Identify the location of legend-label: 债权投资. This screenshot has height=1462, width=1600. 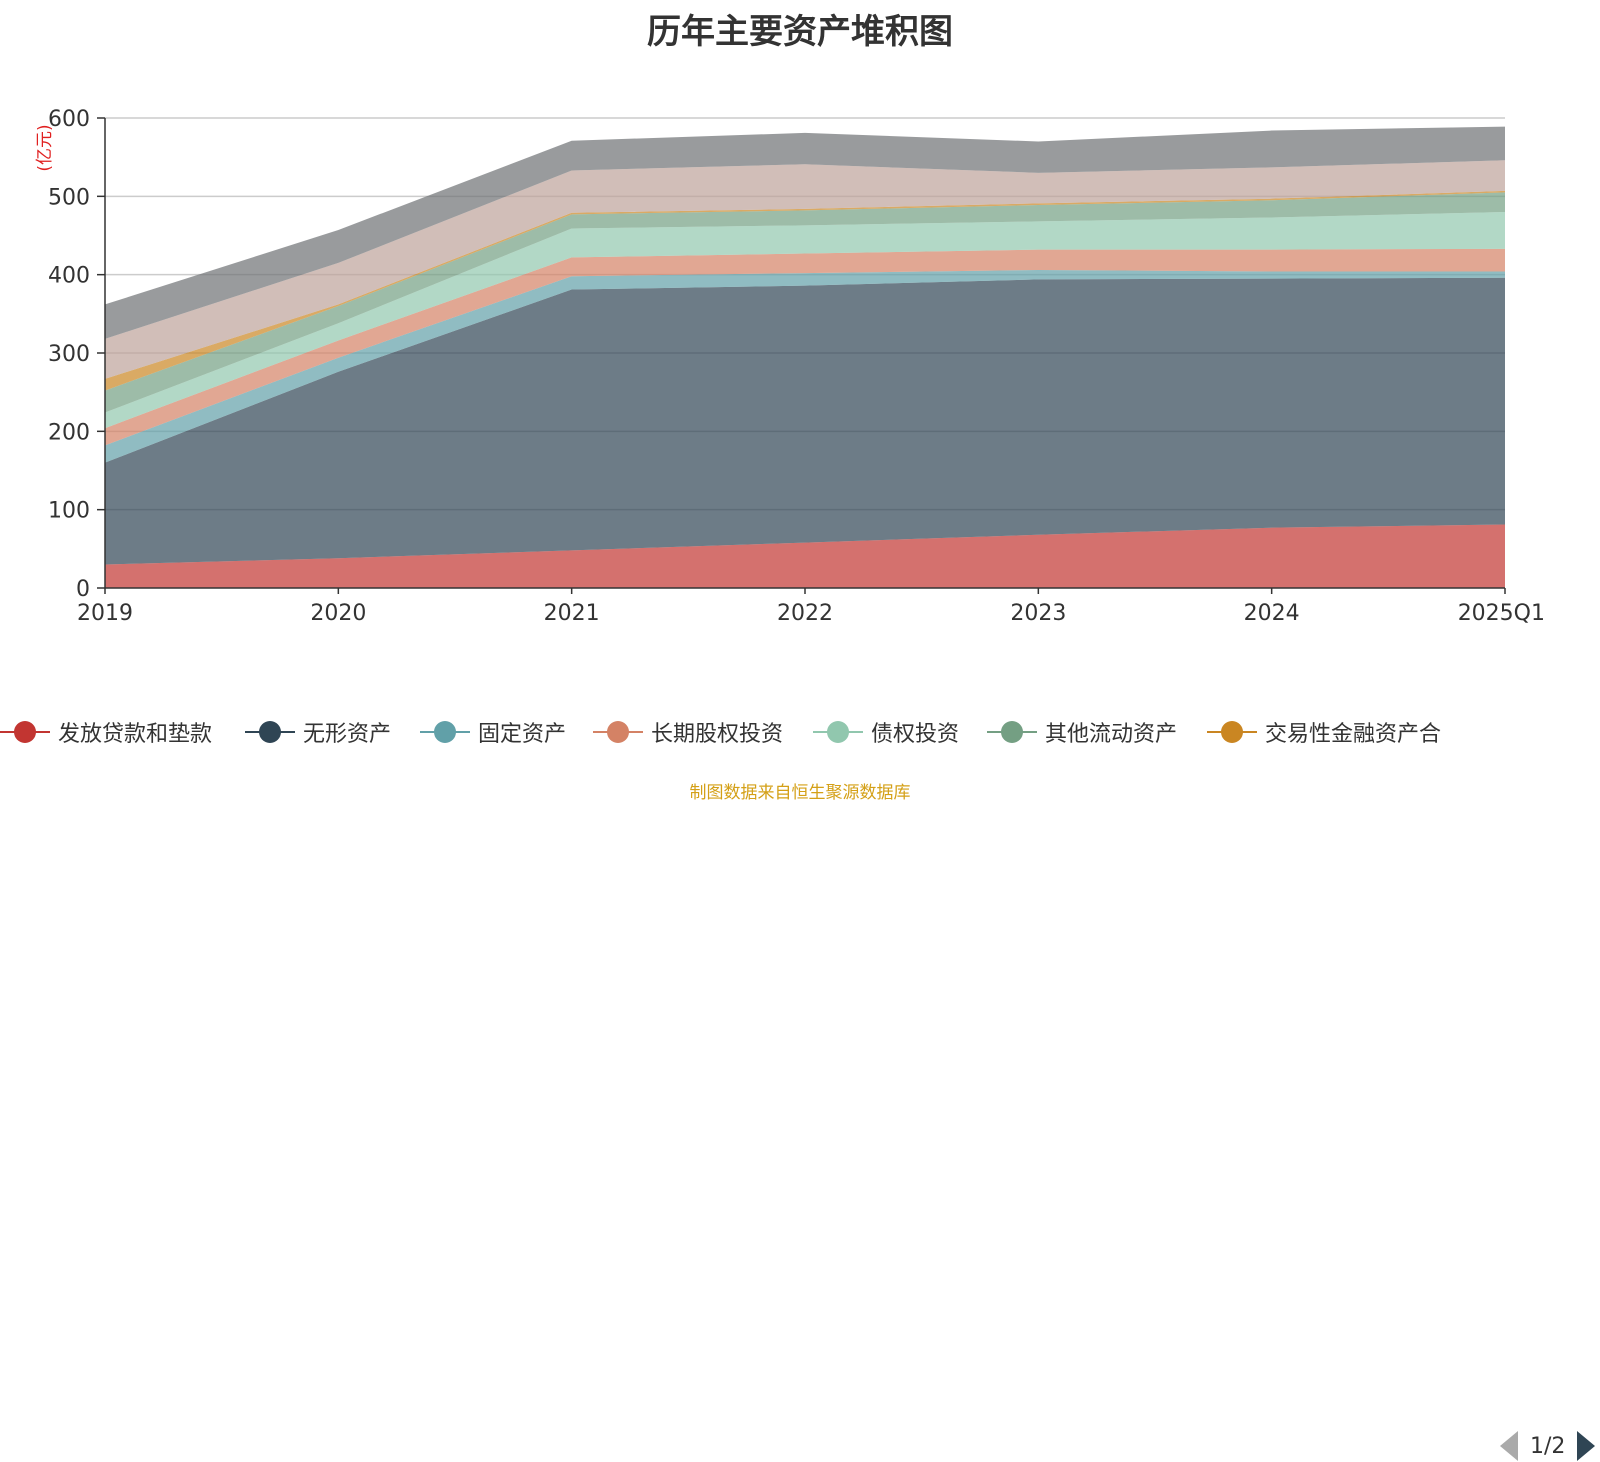
(915, 734).